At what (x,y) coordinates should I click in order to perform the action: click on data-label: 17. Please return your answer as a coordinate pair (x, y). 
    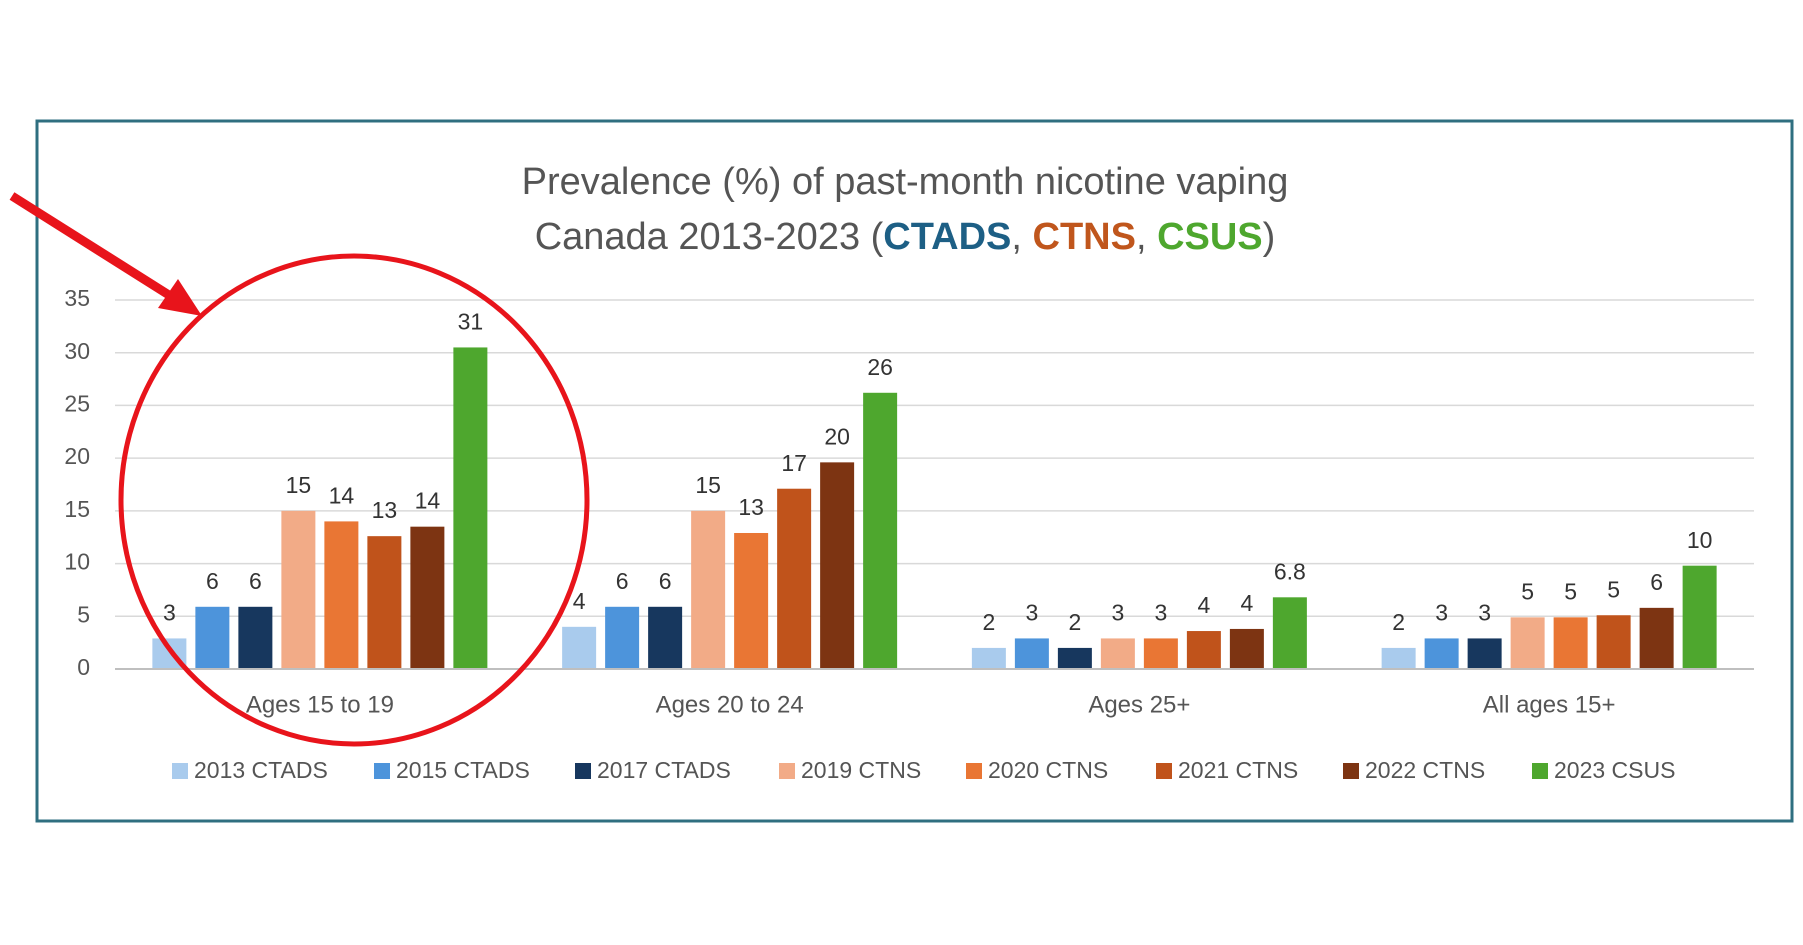
    Looking at the image, I should click on (794, 463).